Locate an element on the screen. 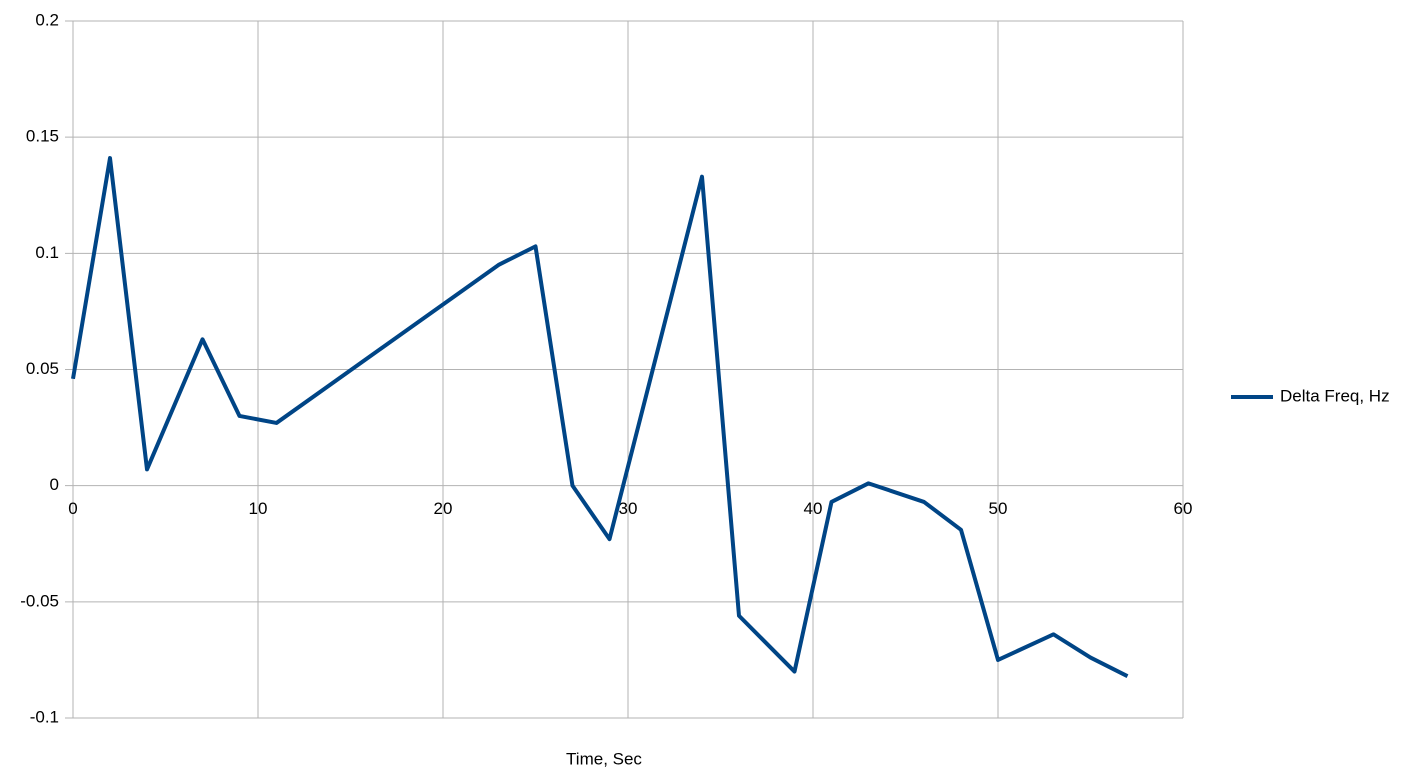  x-tick-label: 60 is located at coordinates (1183, 508).